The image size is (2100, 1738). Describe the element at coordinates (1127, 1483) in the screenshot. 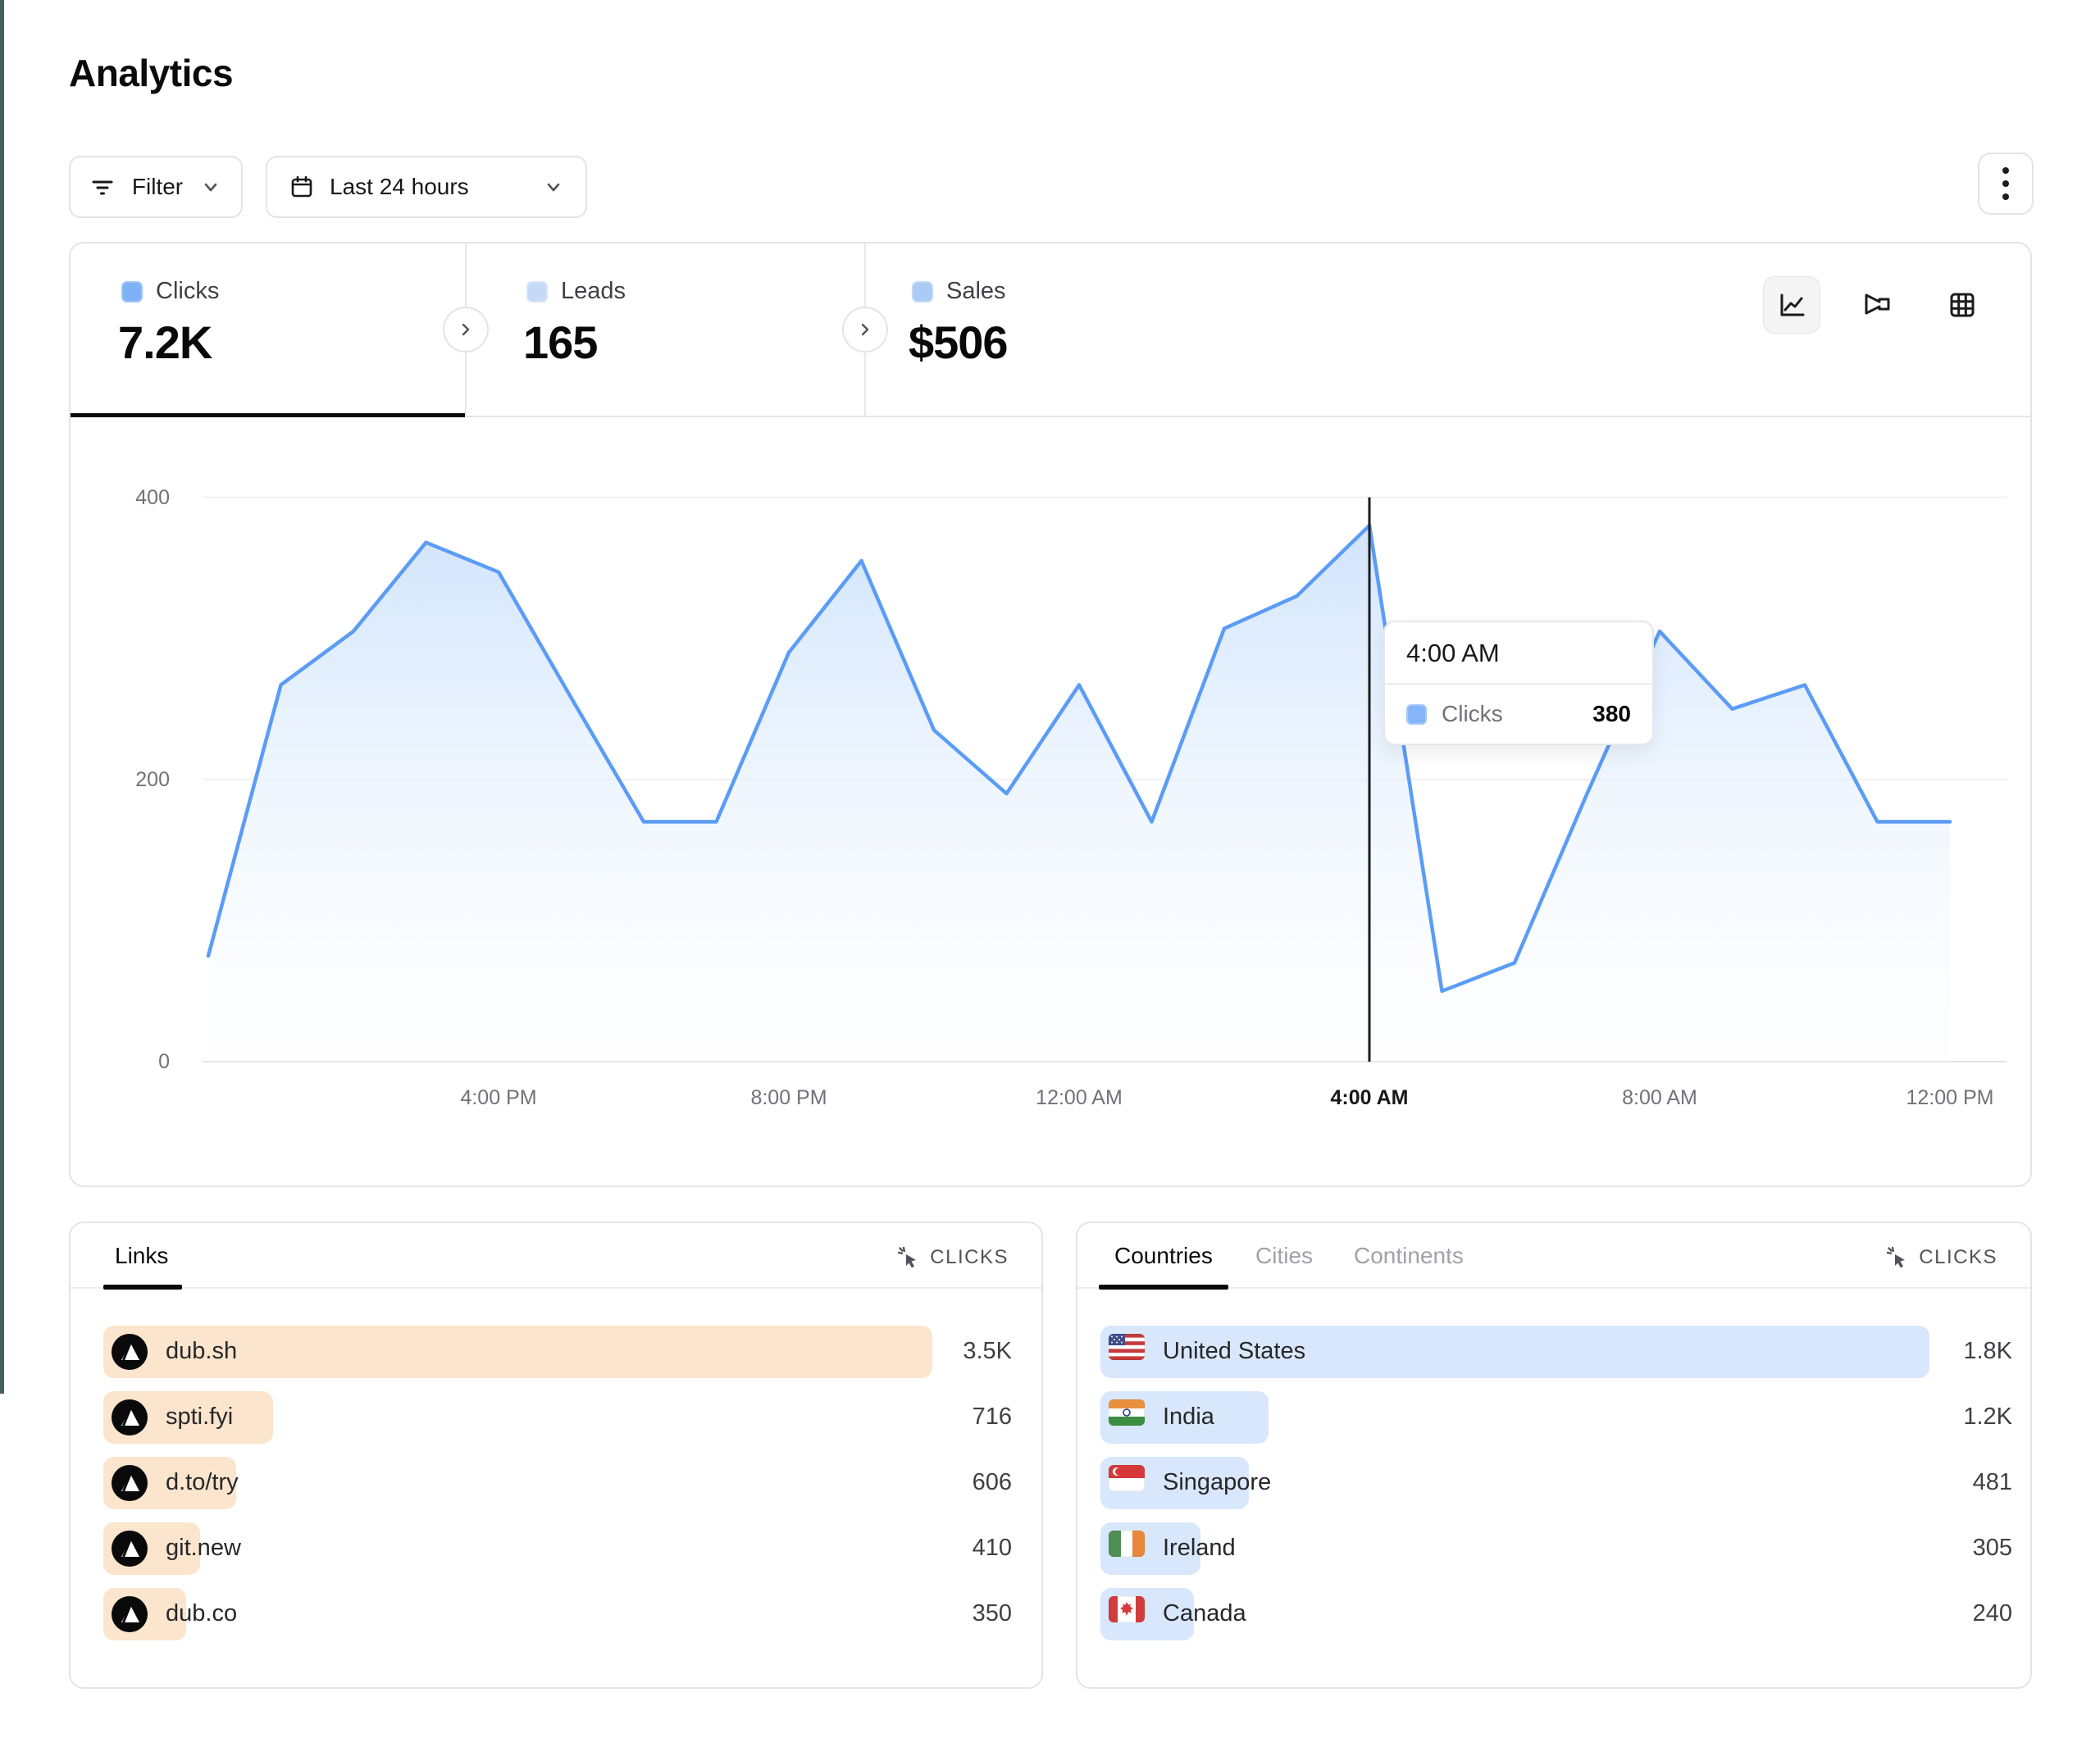

I see `sg-flag-icon` at that location.